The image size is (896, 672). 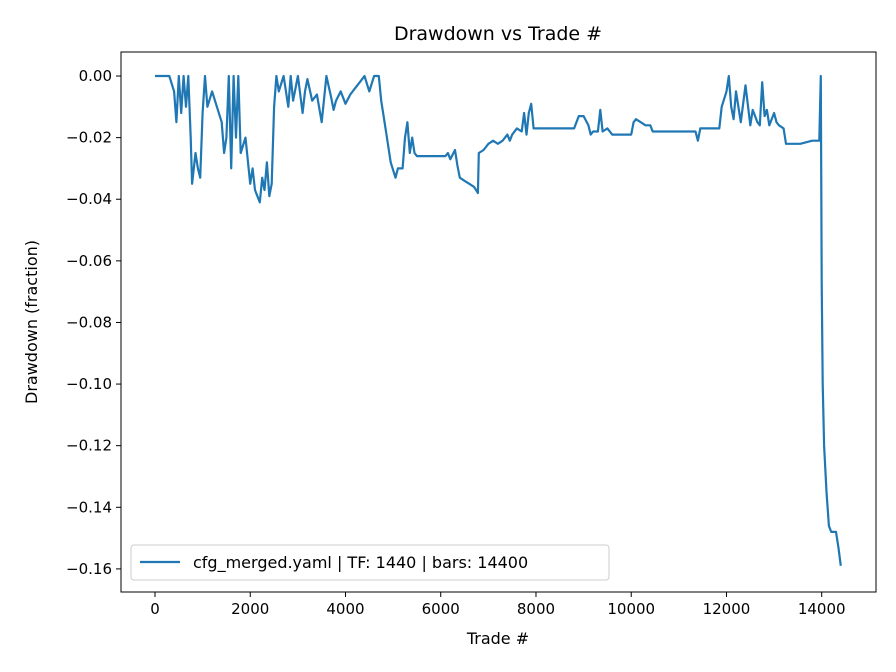 I want to click on x-tick-label: 12000, so click(x=727, y=609).